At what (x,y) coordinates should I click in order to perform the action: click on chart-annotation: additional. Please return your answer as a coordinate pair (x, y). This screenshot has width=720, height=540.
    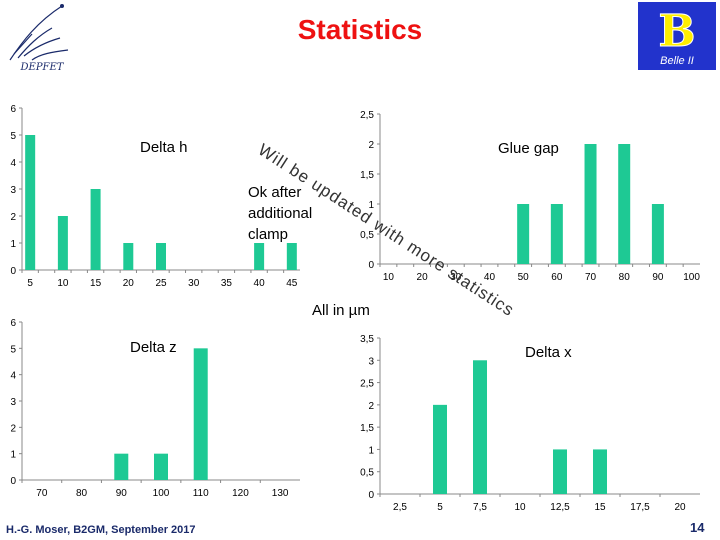
    Looking at the image, I should click on (280, 213).